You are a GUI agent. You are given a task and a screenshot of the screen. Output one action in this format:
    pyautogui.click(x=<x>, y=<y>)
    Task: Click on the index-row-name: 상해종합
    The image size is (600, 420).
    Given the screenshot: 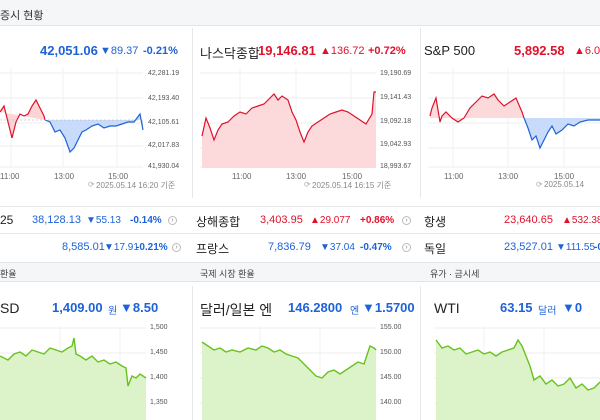 What is the action you would take?
    pyautogui.click(x=218, y=222)
    